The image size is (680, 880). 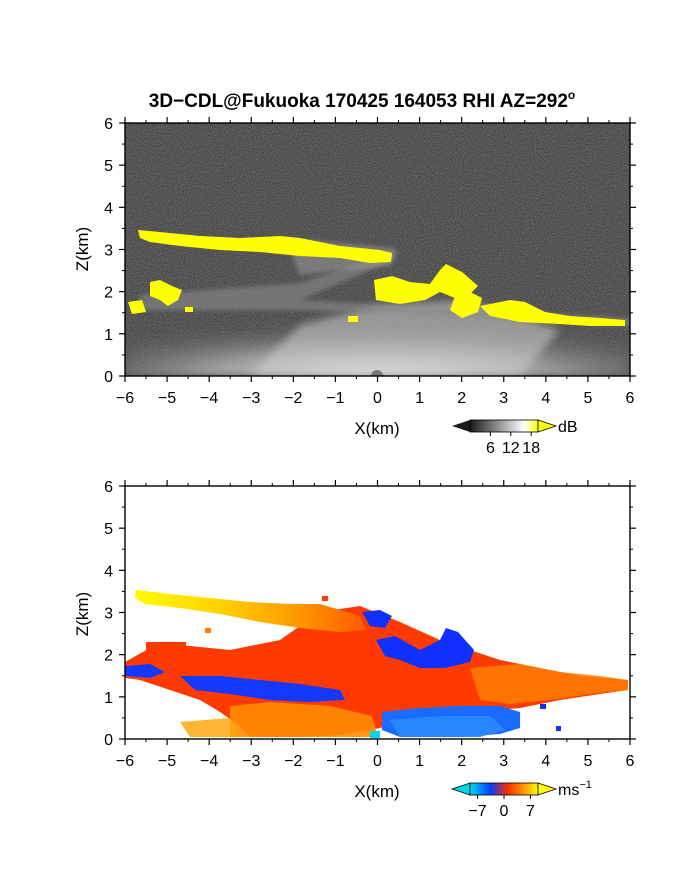 I want to click on top-y-tick-label: 6, so click(x=108, y=124).